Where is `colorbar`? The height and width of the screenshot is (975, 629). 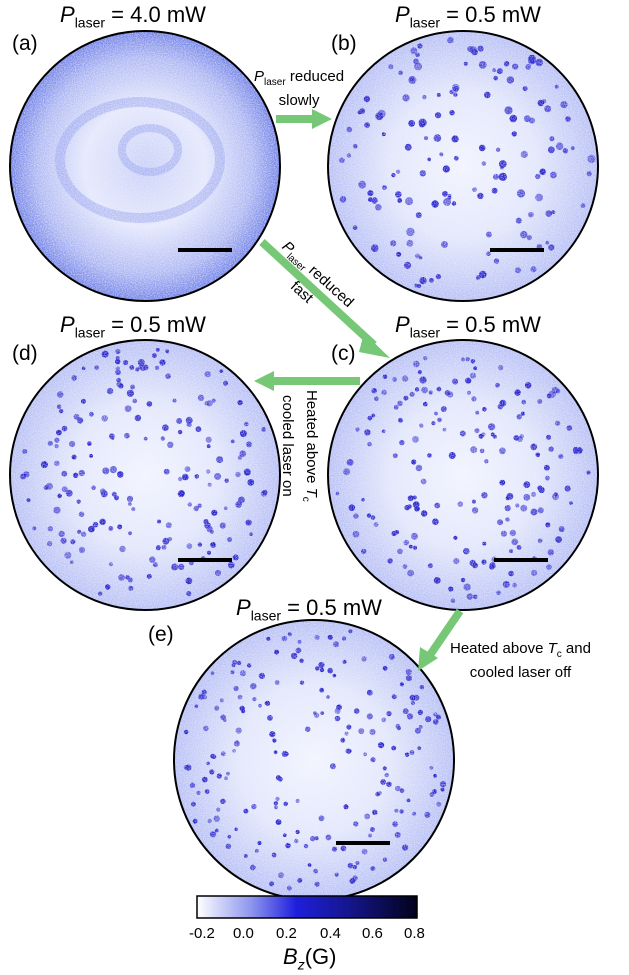
colorbar is located at coordinates (307, 907).